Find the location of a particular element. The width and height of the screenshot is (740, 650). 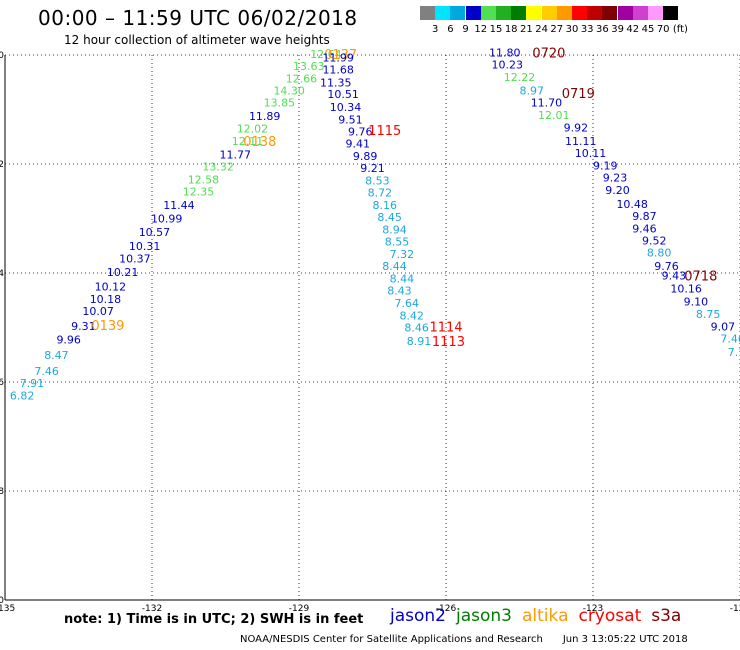

swh-value: 9.96 is located at coordinates (68, 339).